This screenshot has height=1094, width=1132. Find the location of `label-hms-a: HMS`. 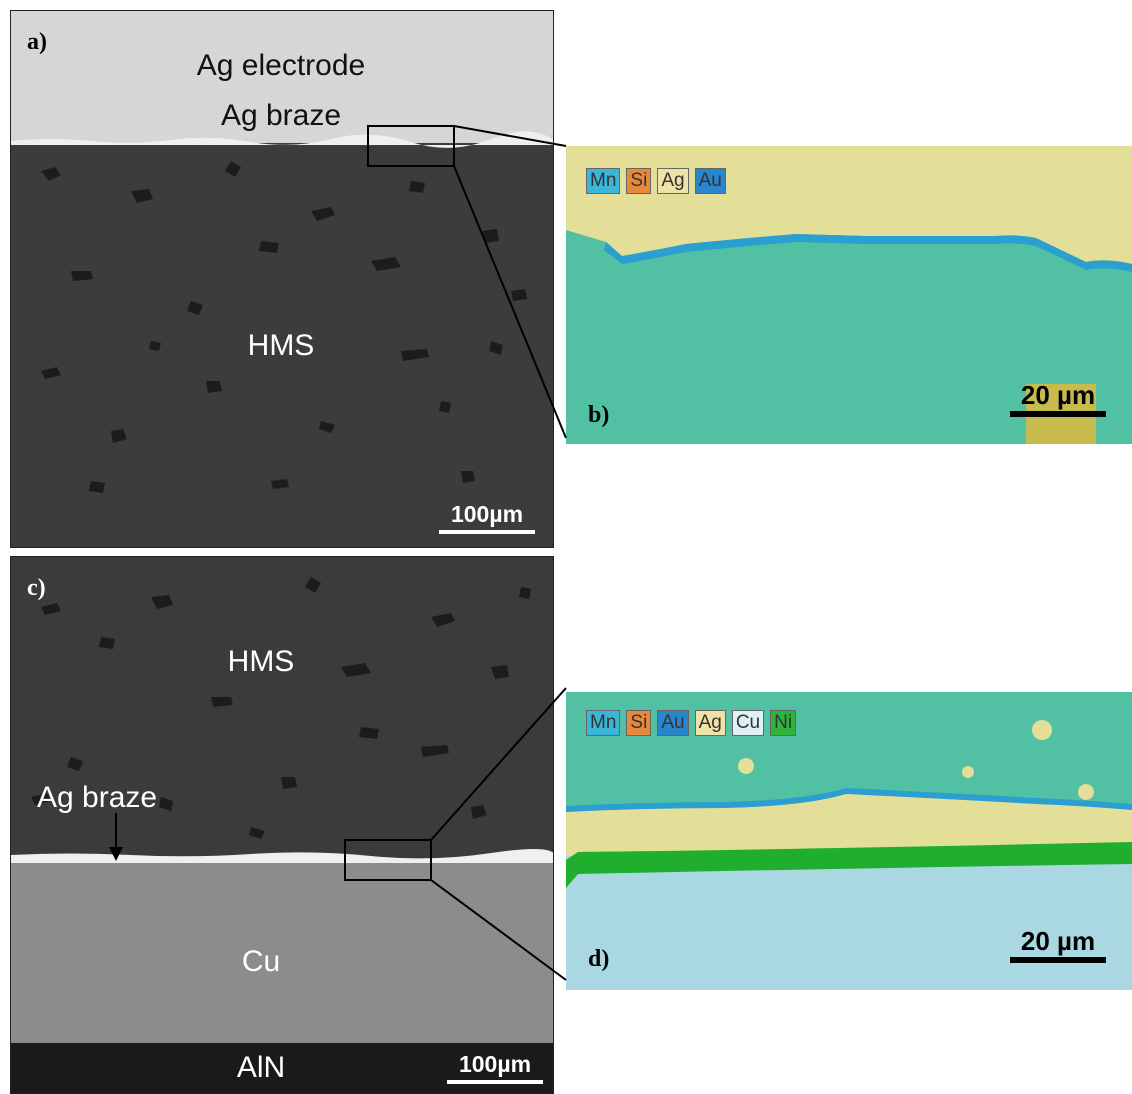

label-hms-a: HMS is located at coordinates (281, 345).